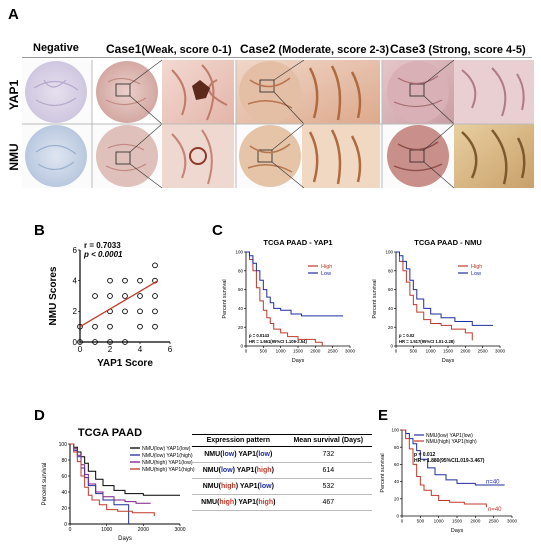 The height and width of the screenshot is (550, 541). Describe the element at coordinates (13, 14) in the screenshot. I see `panel-label-a: A` at that location.